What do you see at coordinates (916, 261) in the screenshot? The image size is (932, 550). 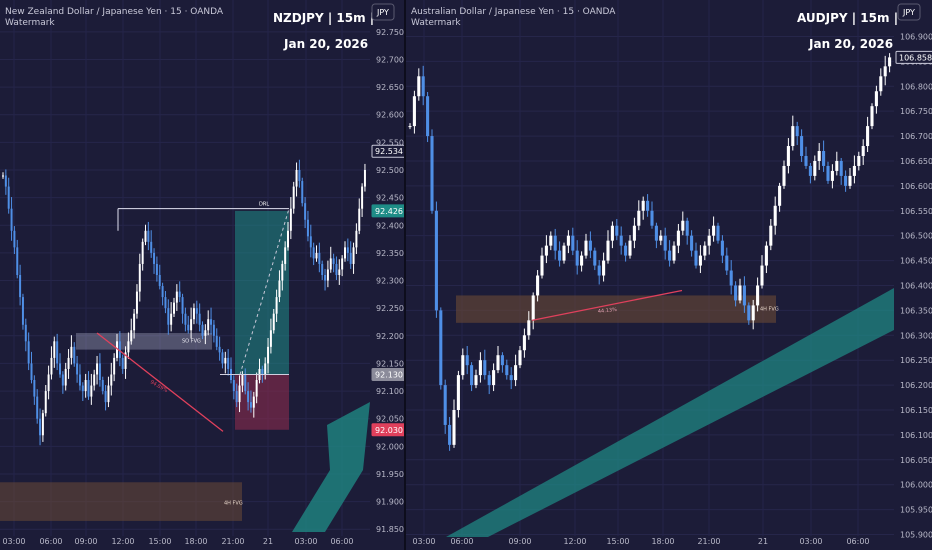 I see `price-tick-label: 106.450` at bounding box center [916, 261].